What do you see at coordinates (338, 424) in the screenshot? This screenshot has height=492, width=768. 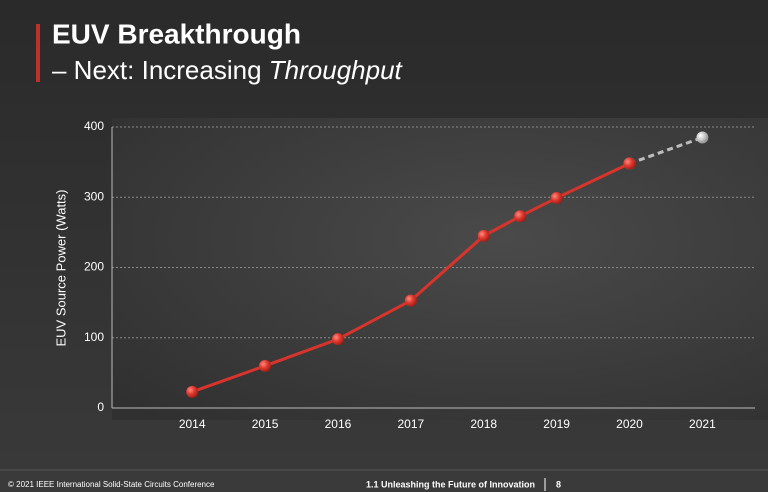 I see `x-tick-label: 2016` at bounding box center [338, 424].